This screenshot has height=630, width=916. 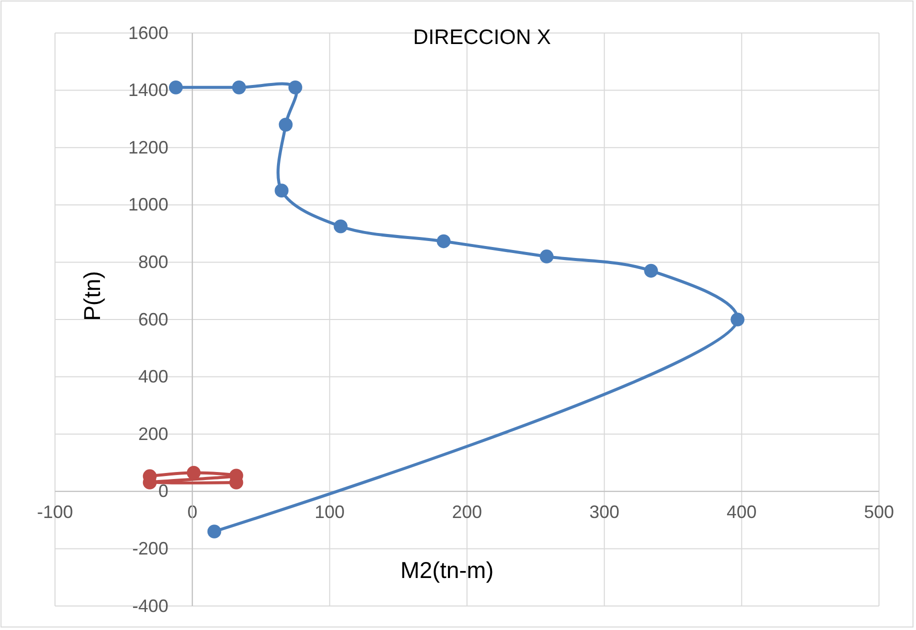 I want to click on x-tick-label: -100, so click(x=55, y=512).